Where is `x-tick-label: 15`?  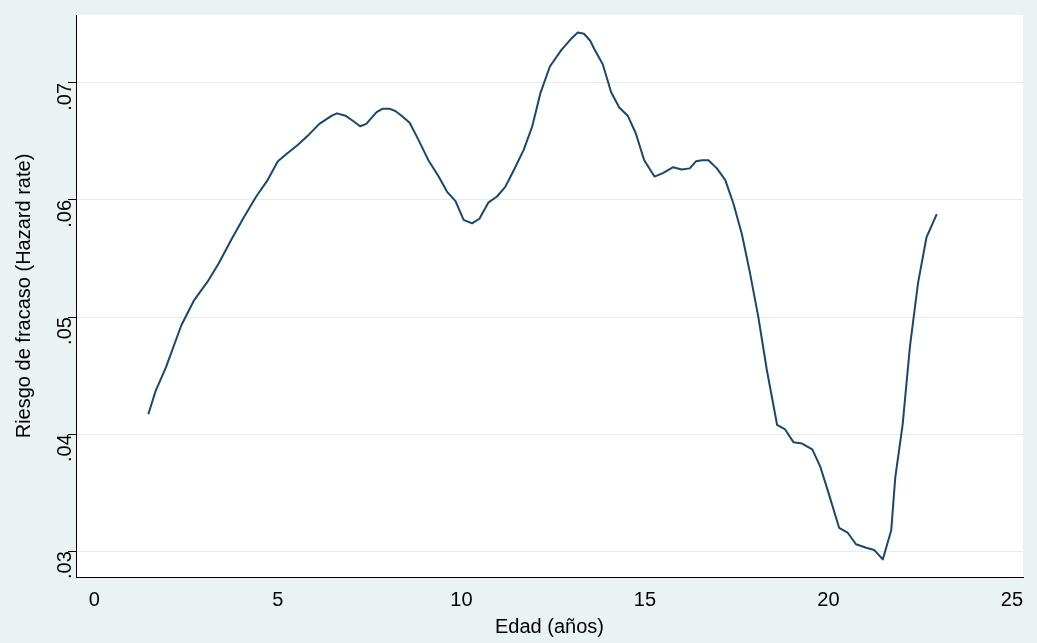 x-tick-label: 15 is located at coordinates (645, 598).